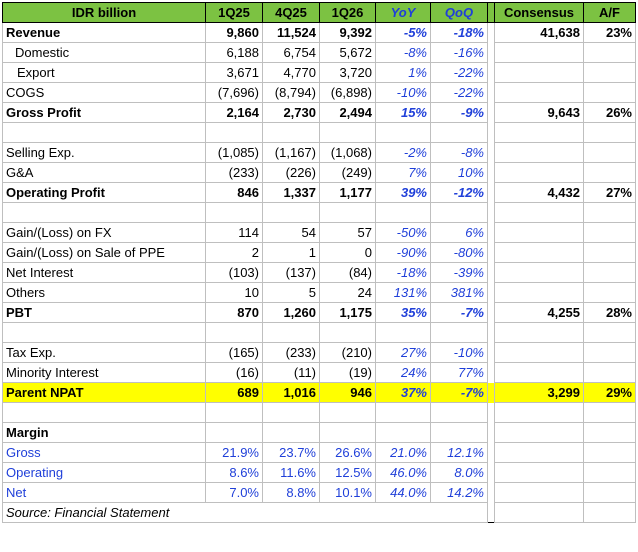  Describe the element at coordinates (291, 12) in the screenshot. I see `header-col-4q25: 4Q25` at that location.